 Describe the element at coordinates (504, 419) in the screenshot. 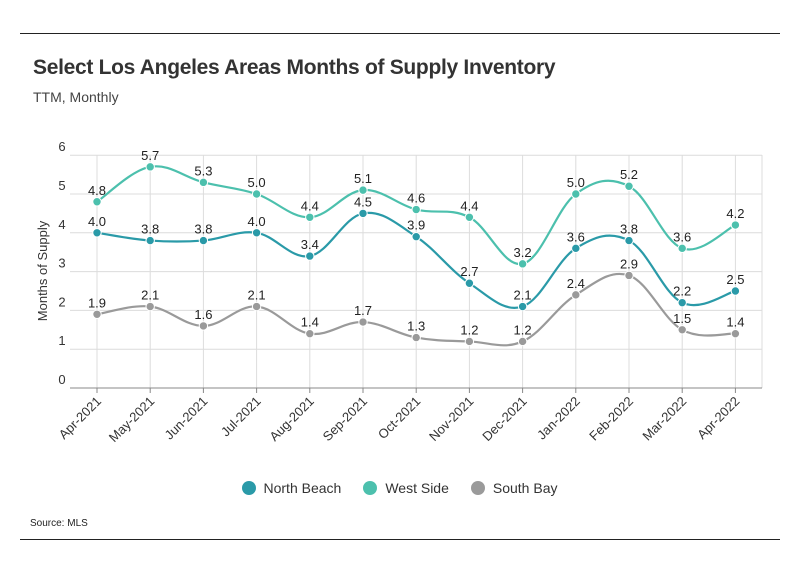

I see `x-tick-label: Dec-2021` at that location.